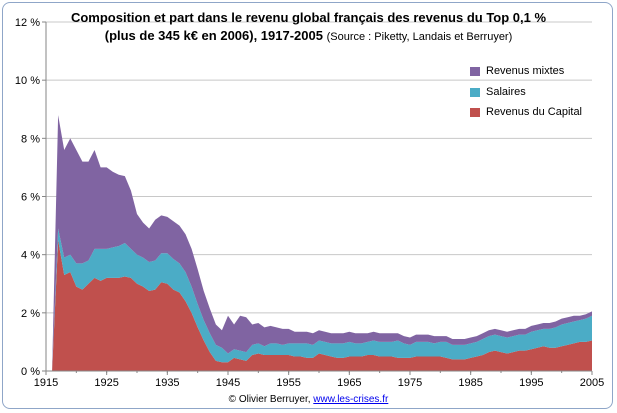 The width and height of the screenshot is (617, 413). I want to click on y-tick-label: 8 %, so click(30, 139).